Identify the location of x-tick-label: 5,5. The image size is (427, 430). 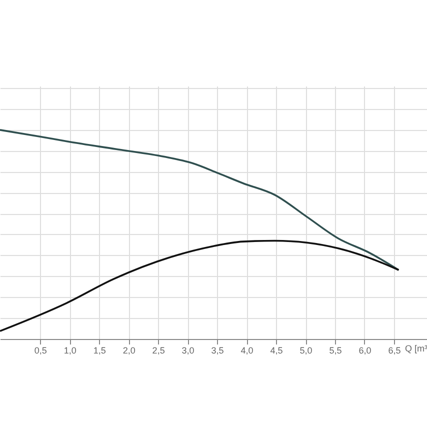
(335, 351).